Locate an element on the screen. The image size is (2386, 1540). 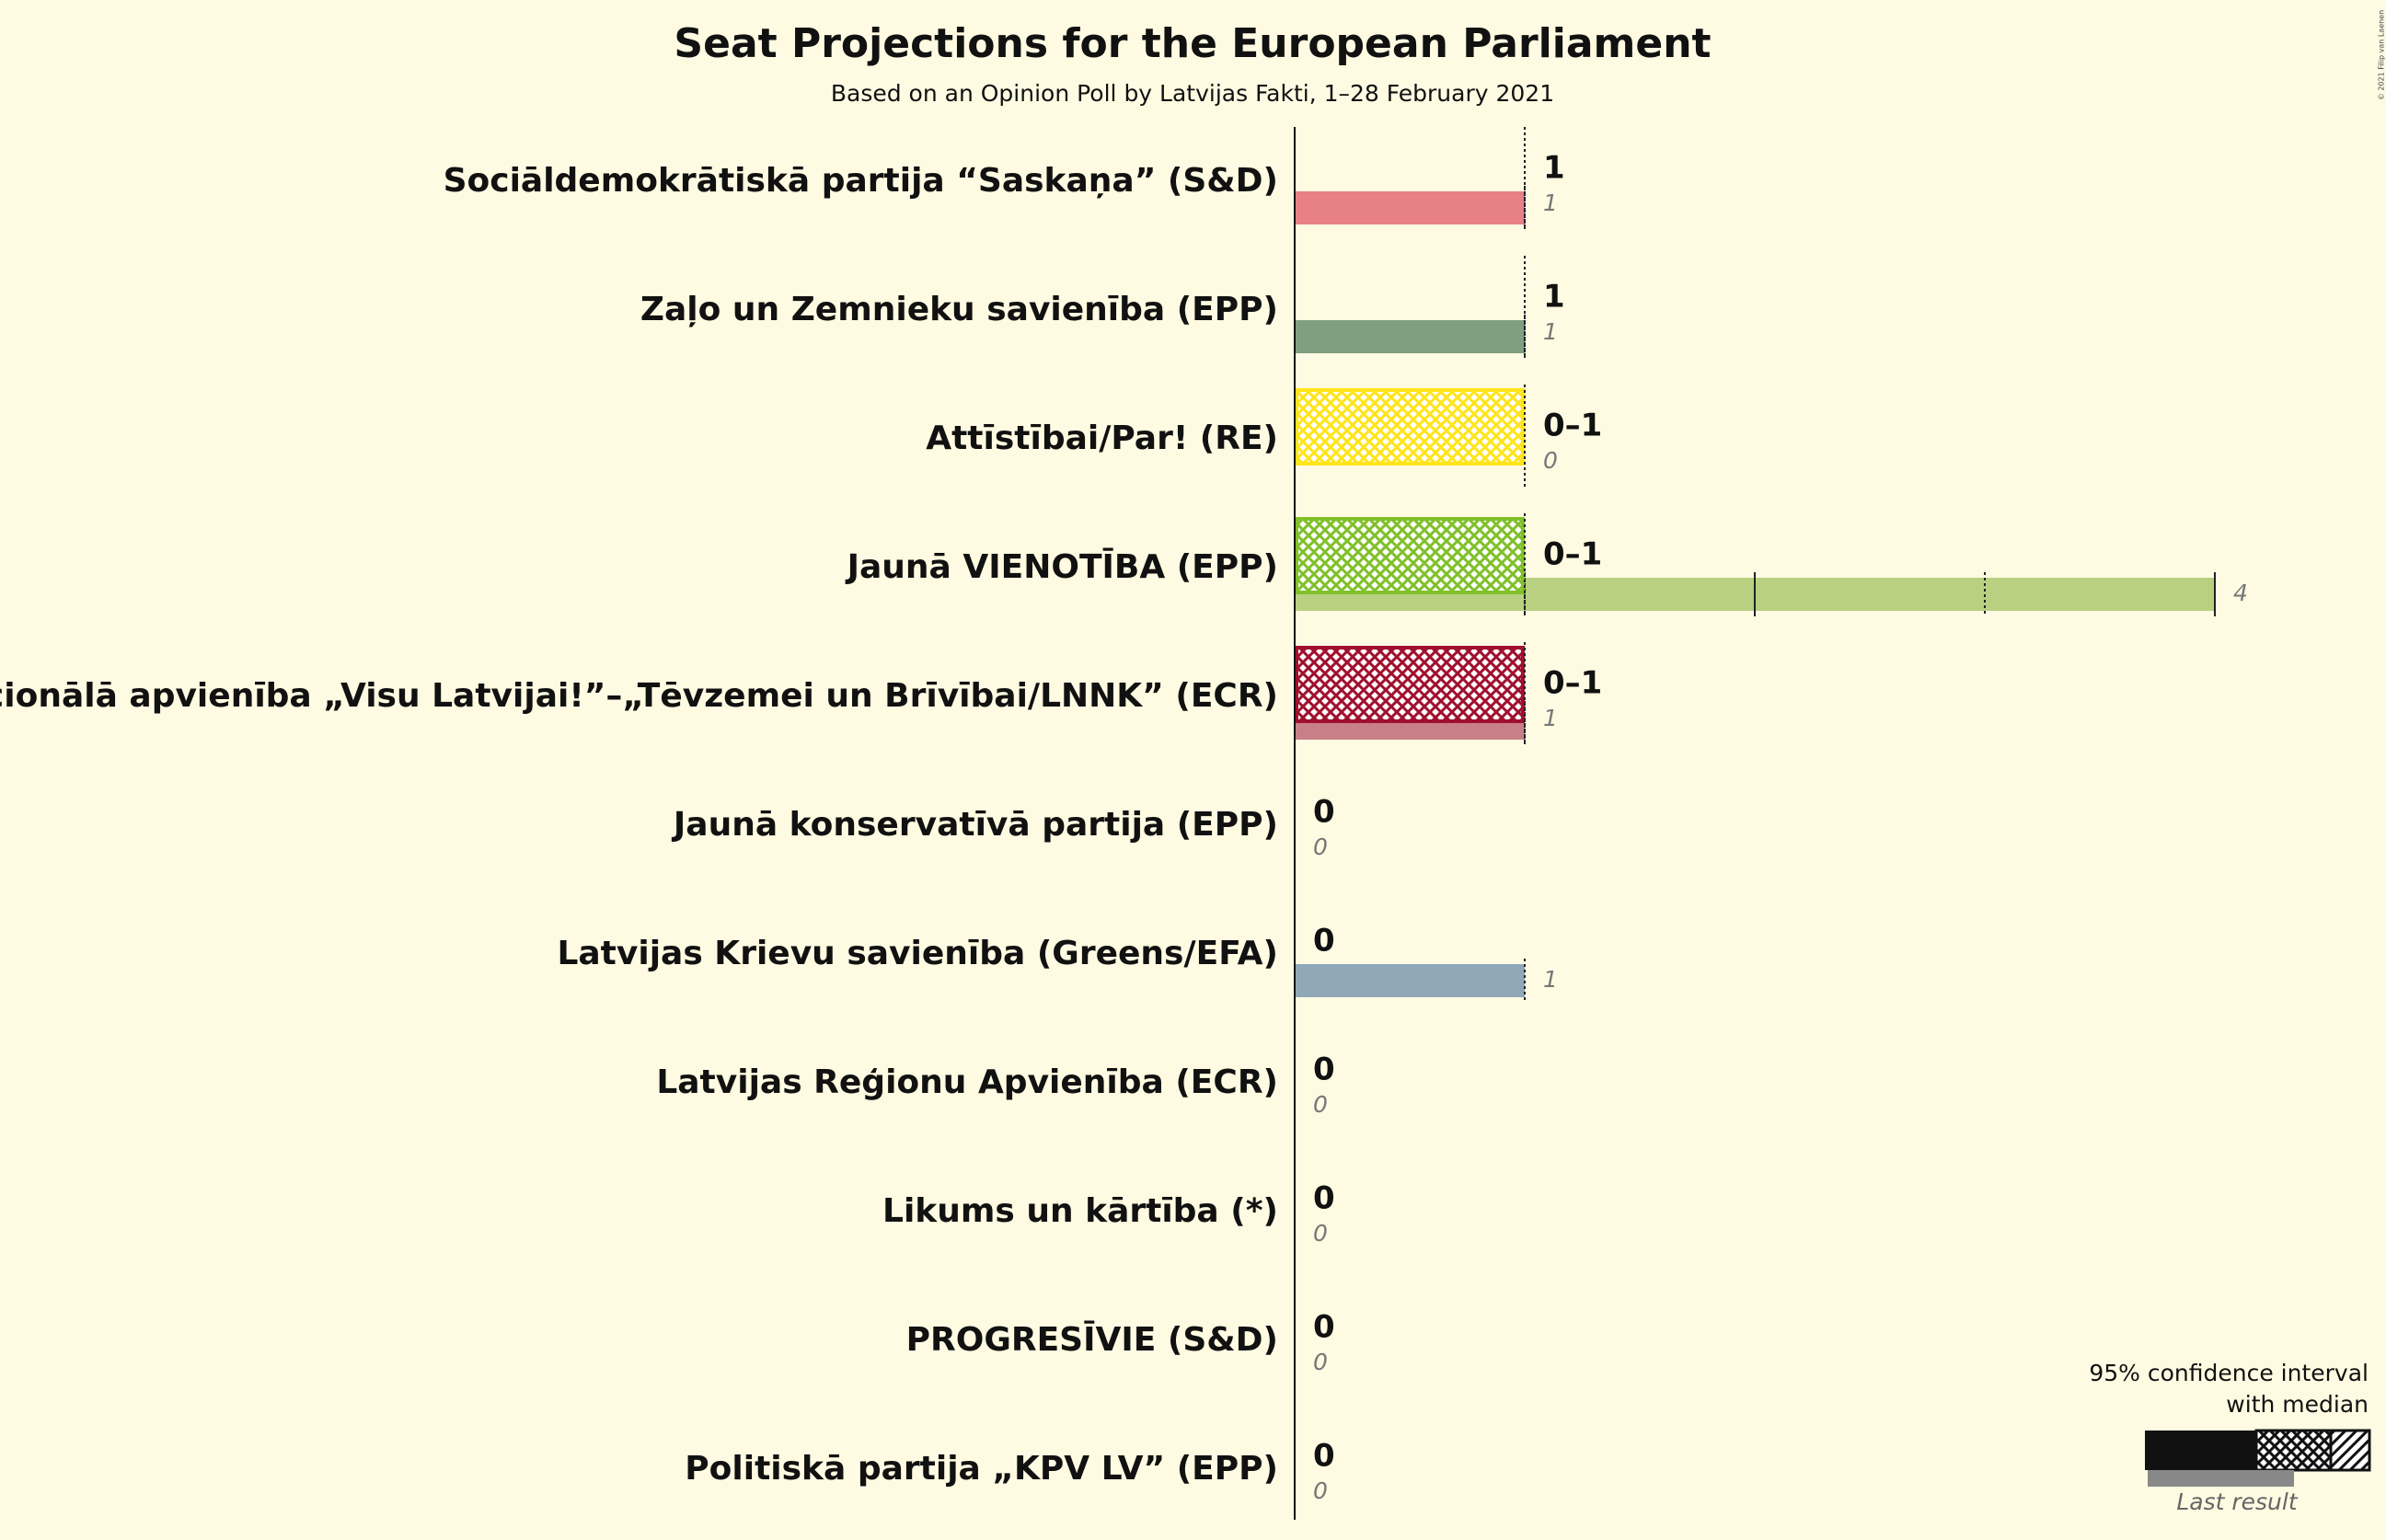
legend-ci-label: 95% confidence interval with median is located at coordinates (2229, 1389).